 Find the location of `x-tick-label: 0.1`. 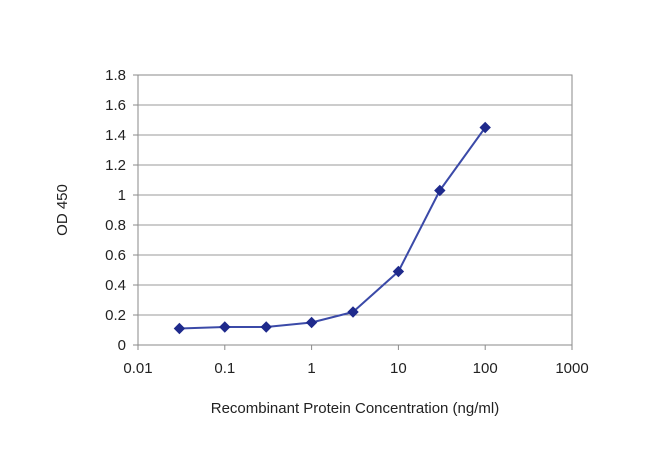

x-tick-label: 0.1 is located at coordinates (224, 368).